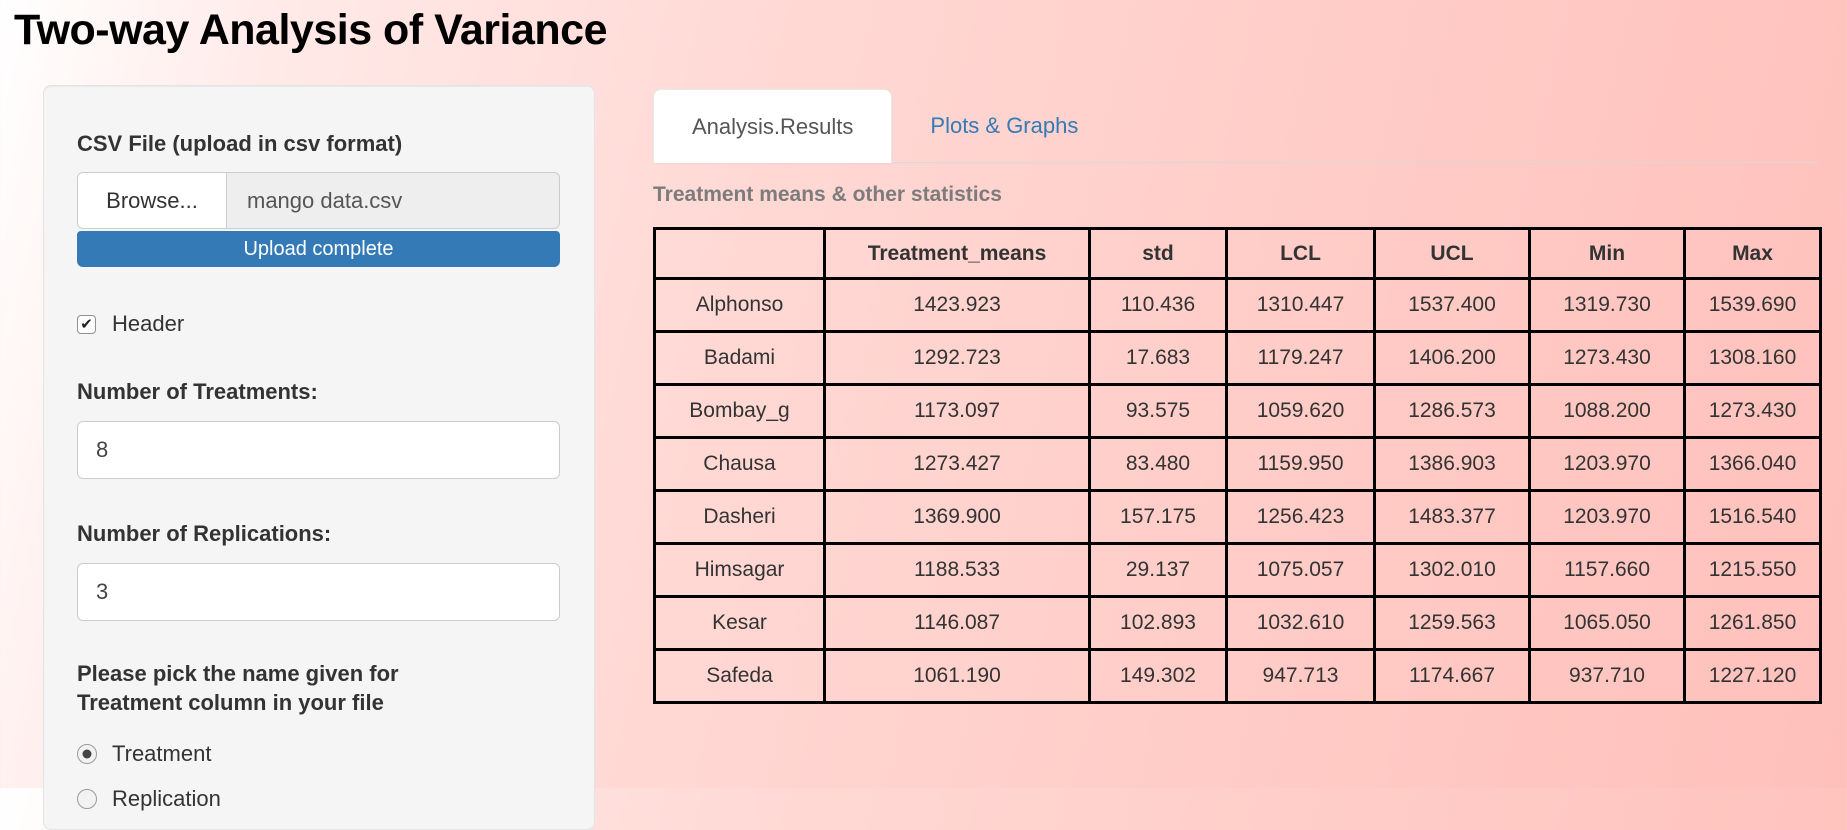  What do you see at coordinates (1300, 305) in the screenshot?
I see `table-cell: 1310.447` at bounding box center [1300, 305].